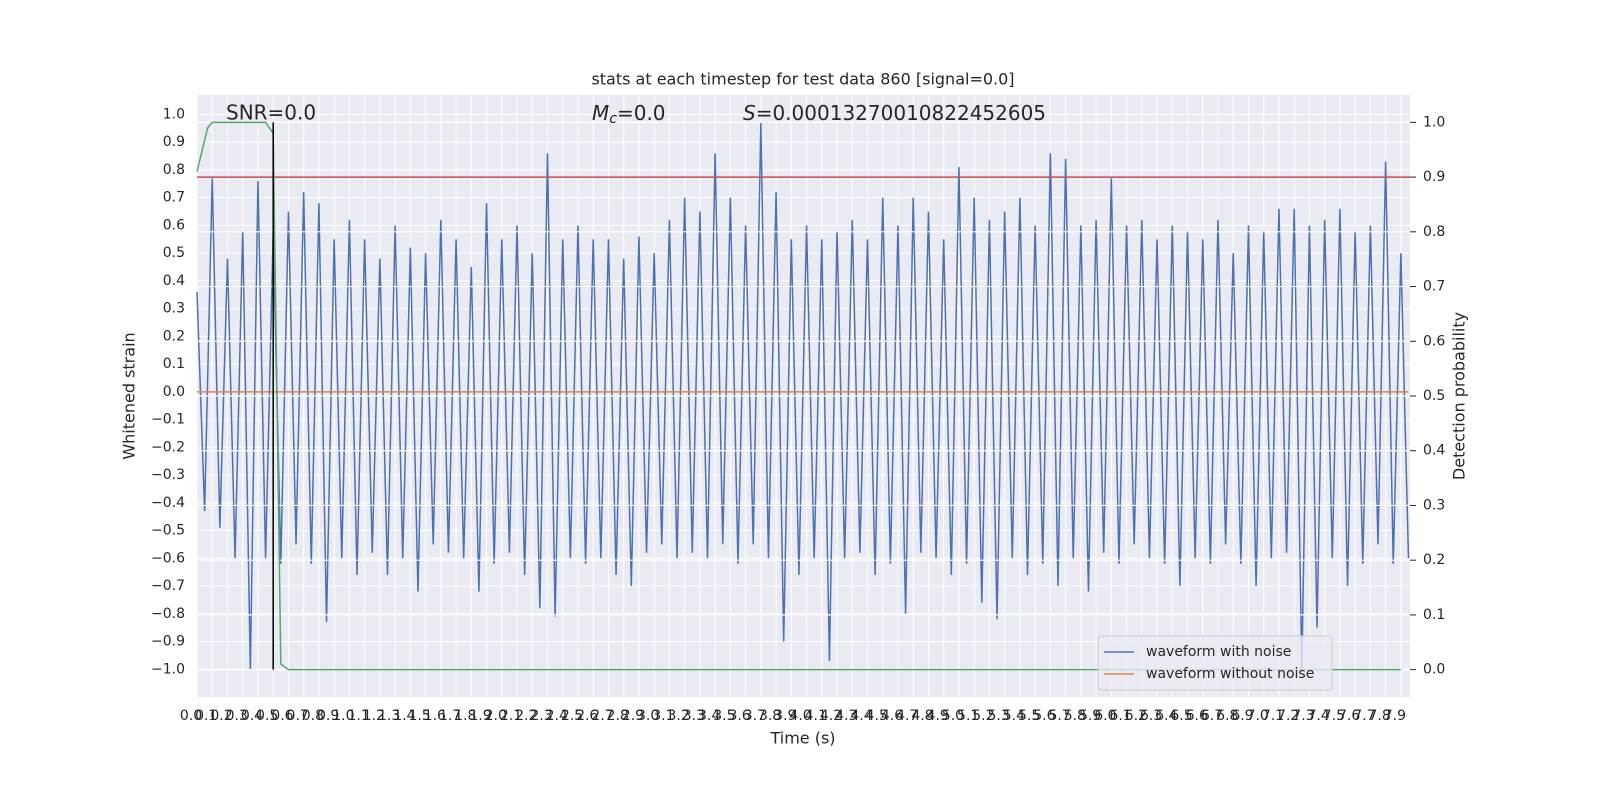 The height and width of the screenshot is (800, 1600). Describe the element at coordinates (633, 716) in the screenshot. I see `x-tick-label: 2.9` at that location.